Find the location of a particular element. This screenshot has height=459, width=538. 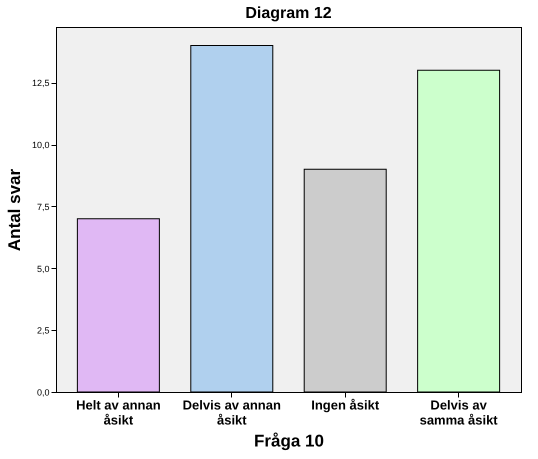

x-tick-label: Helt av annan åsikt is located at coordinates (118, 413).